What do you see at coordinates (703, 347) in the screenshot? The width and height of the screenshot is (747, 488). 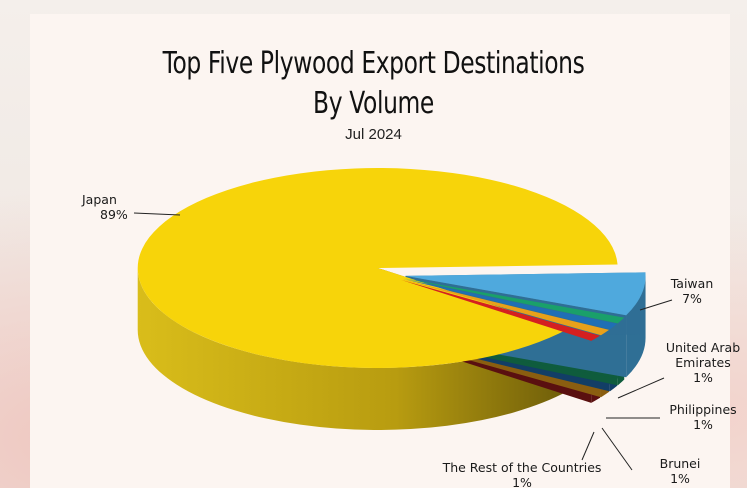 I see `label-name: United Arab` at bounding box center [703, 347].